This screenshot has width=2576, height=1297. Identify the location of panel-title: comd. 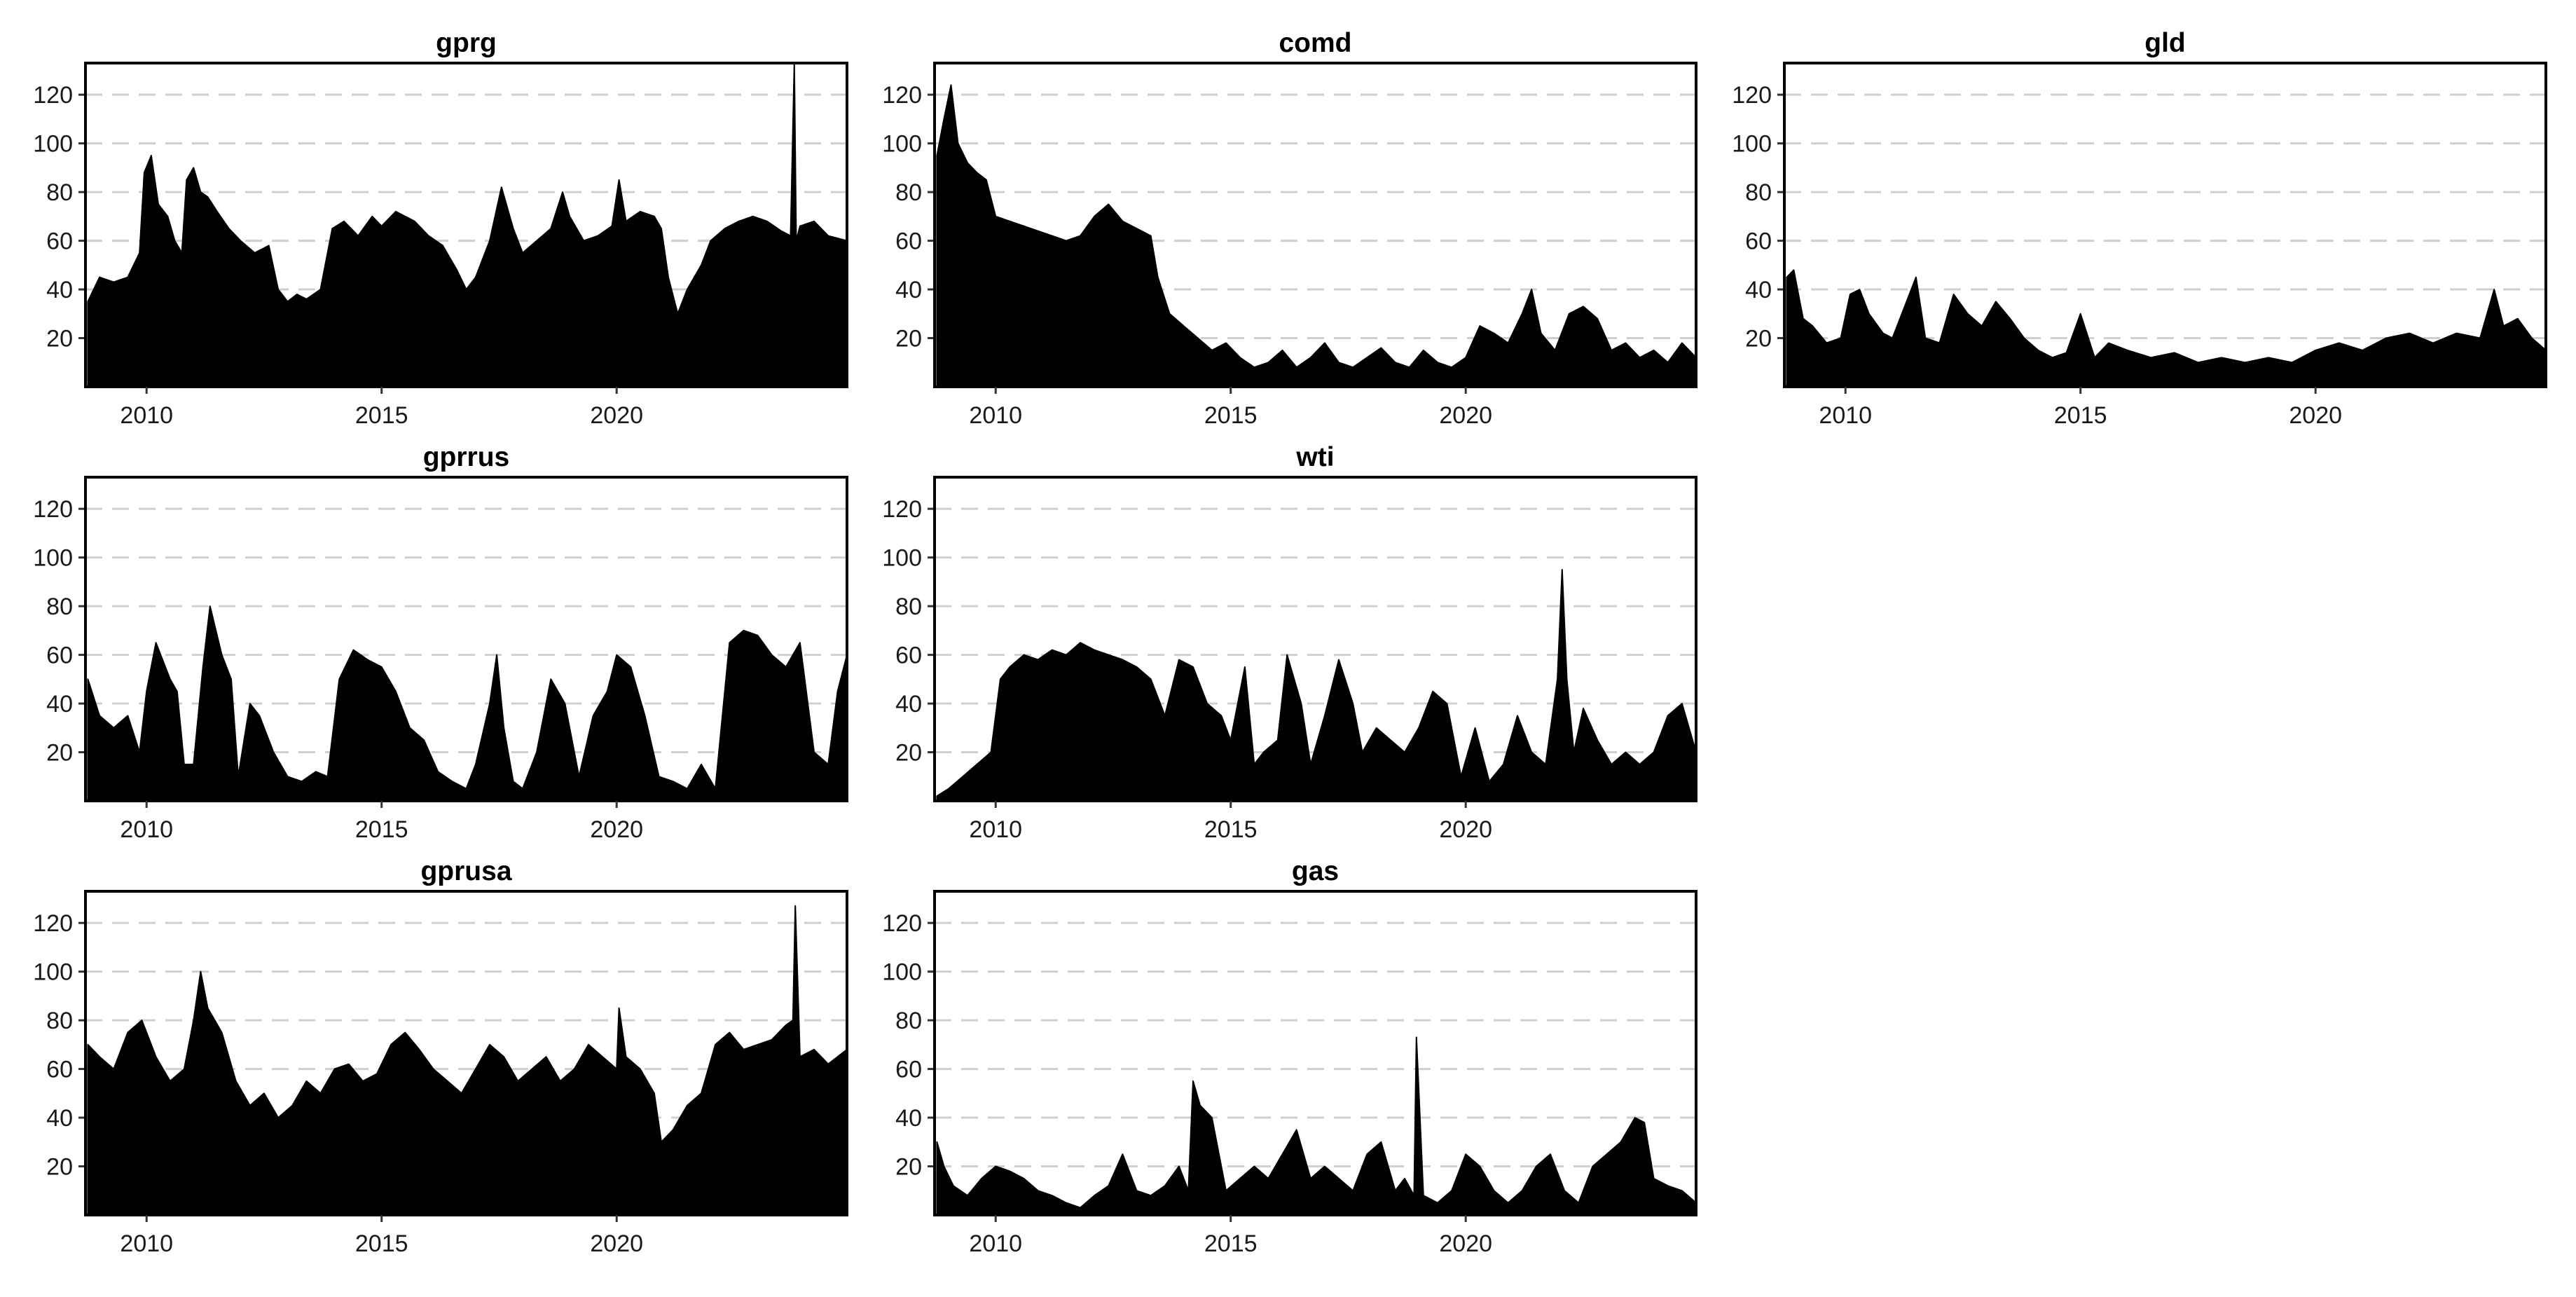
(1315, 43).